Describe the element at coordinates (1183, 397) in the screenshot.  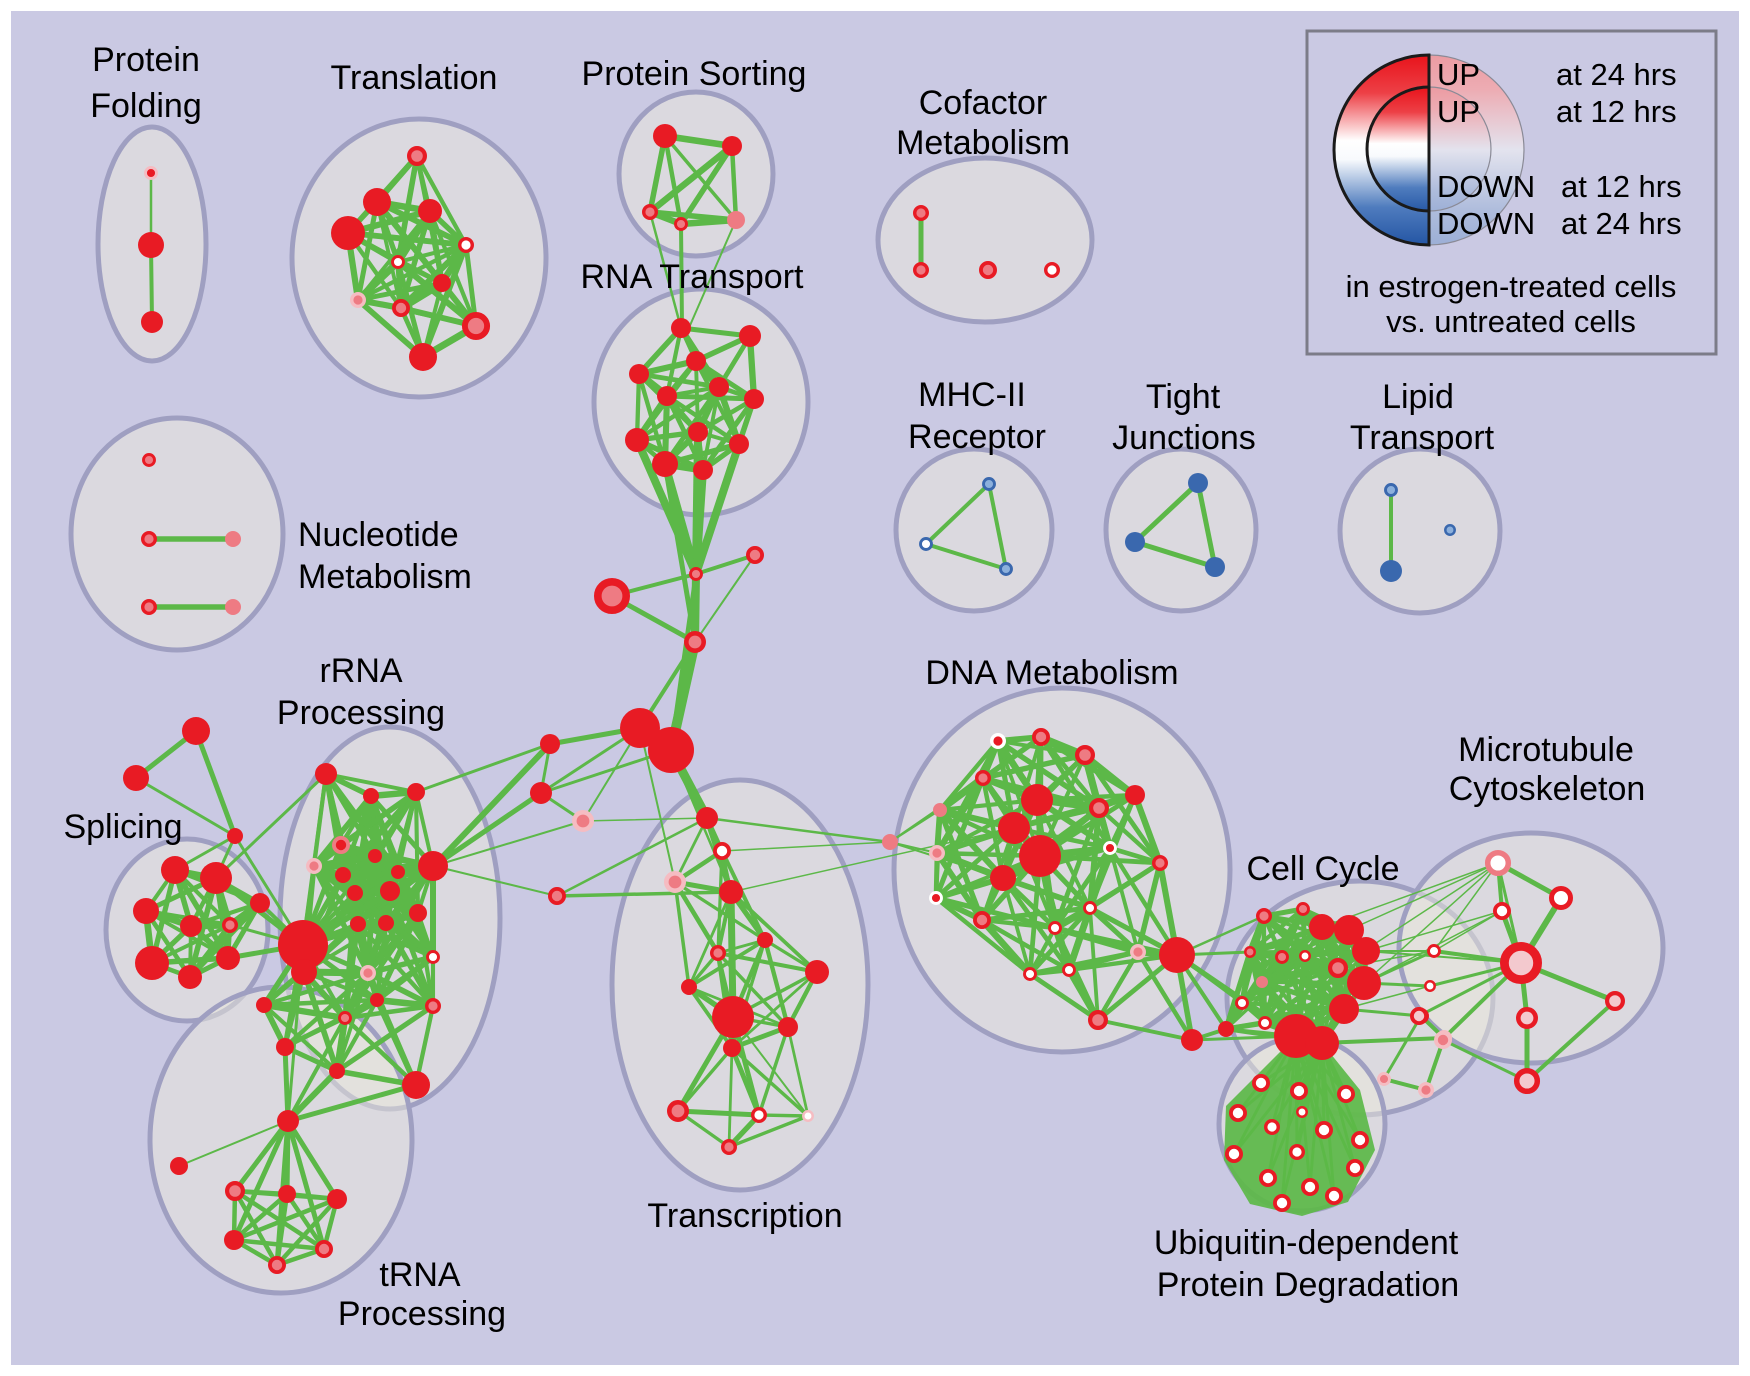
I see `svg-text: Tight` at that location.